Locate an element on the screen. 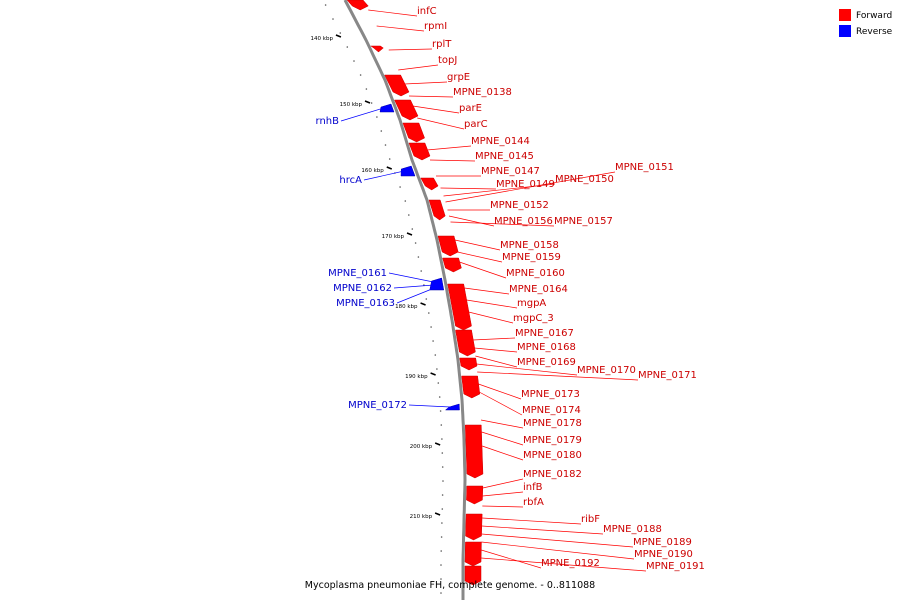 The image size is (900, 600). forward-gene-label: ribF is located at coordinates (590, 519).